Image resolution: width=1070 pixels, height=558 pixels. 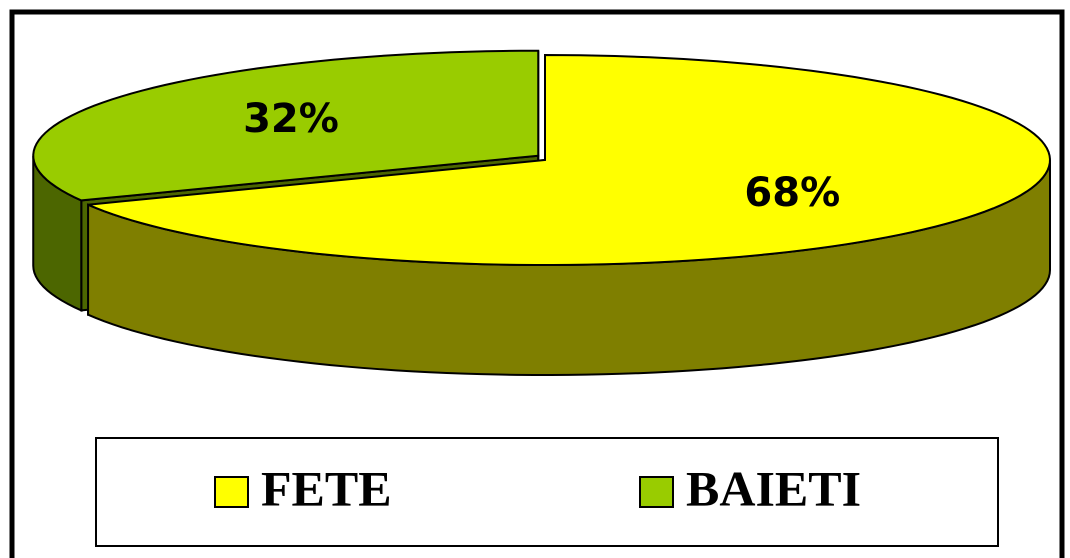 I want to click on pie-slice, so click(x=286, y=125).